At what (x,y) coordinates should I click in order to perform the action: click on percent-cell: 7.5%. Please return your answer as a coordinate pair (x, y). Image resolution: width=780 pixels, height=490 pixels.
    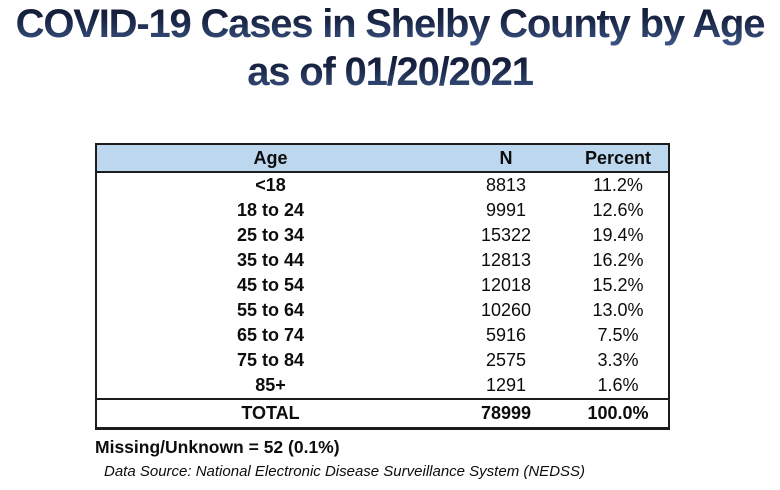
    Looking at the image, I should click on (618, 335).